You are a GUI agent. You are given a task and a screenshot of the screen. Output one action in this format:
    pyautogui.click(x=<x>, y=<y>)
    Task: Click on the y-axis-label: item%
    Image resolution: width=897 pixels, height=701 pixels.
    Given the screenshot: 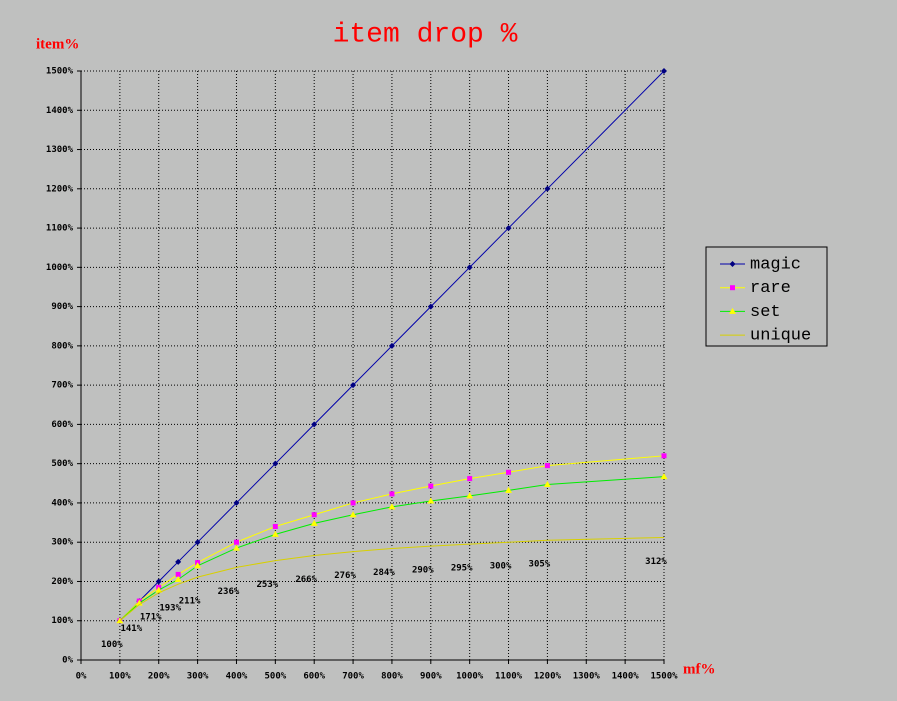 What is the action you would take?
    pyautogui.click(x=57, y=44)
    